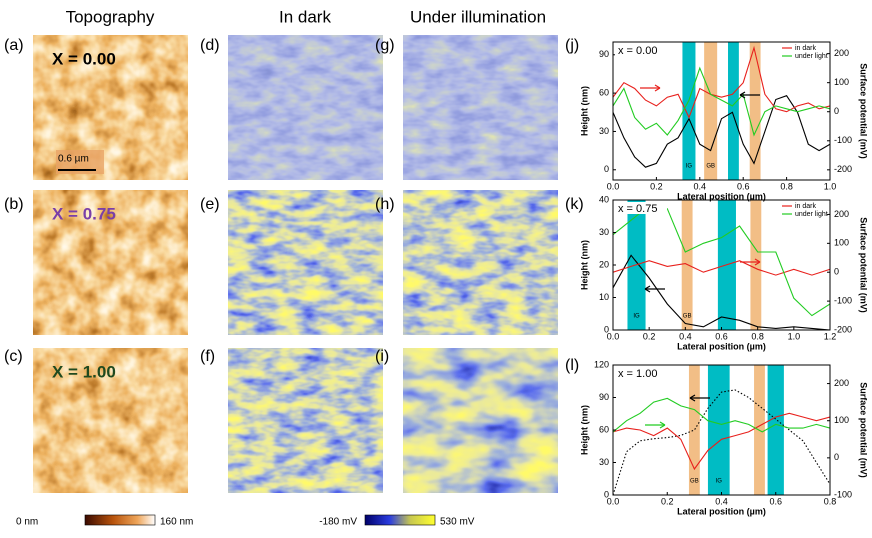 This screenshot has height=538, width=872. What do you see at coordinates (382, 356) in the screenshot?
I see `panel-label: (i)` at bounding box center [382, 356].